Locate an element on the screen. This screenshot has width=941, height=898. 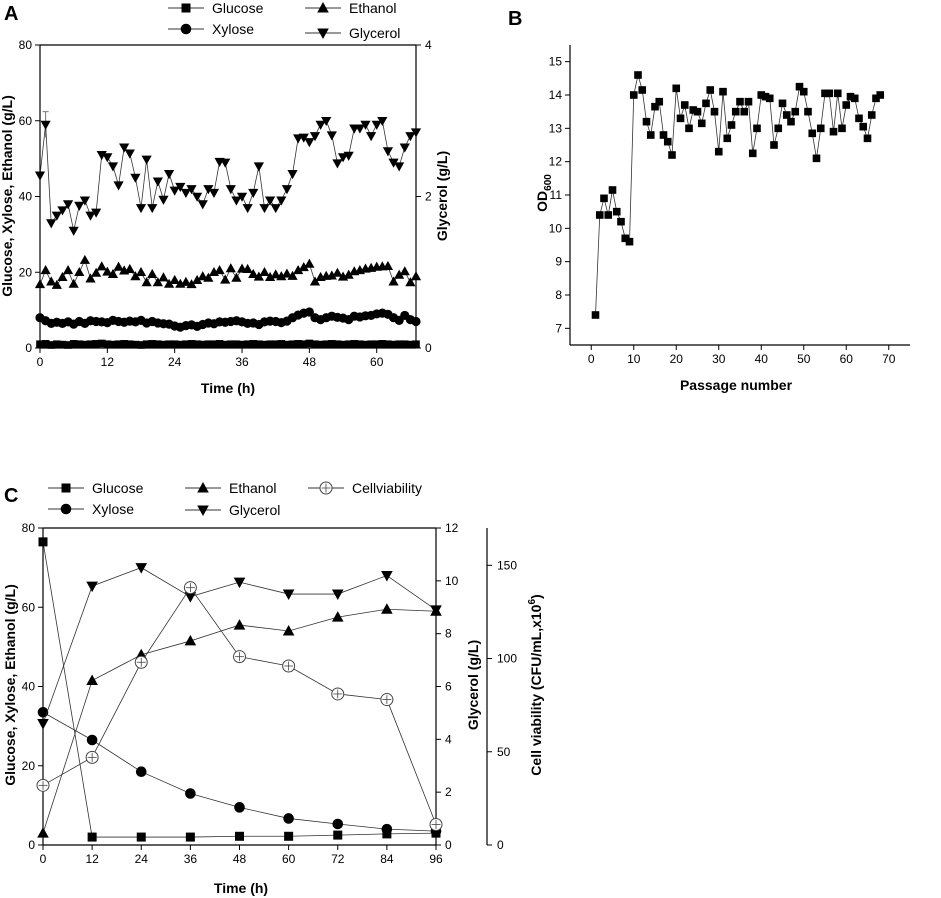
panel-a-legend-item: Glycerol is located at coordinates (352, 33).